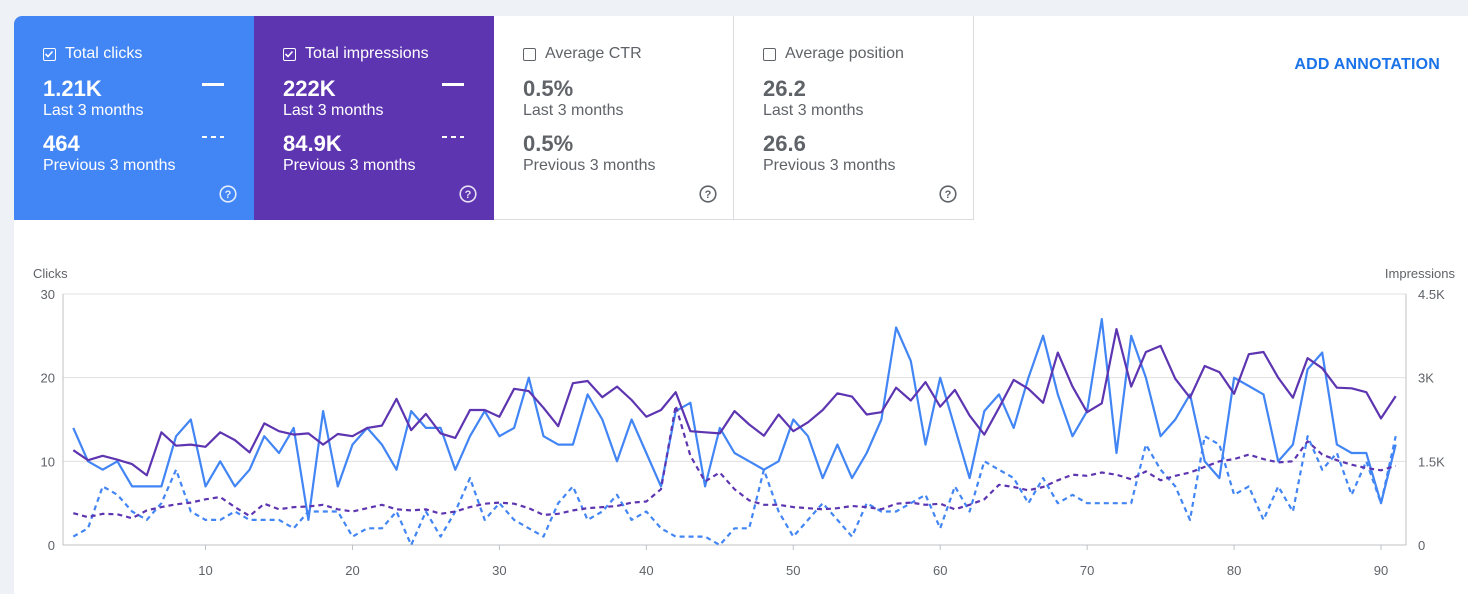  Describe the element at coordinates (499, 569) in the screenshot. I see `x-tick-label: 30` at that location.